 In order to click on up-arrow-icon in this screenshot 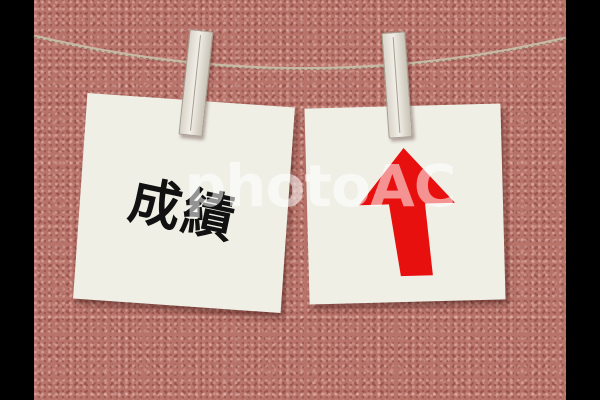, I will do `click(407, 212)`.